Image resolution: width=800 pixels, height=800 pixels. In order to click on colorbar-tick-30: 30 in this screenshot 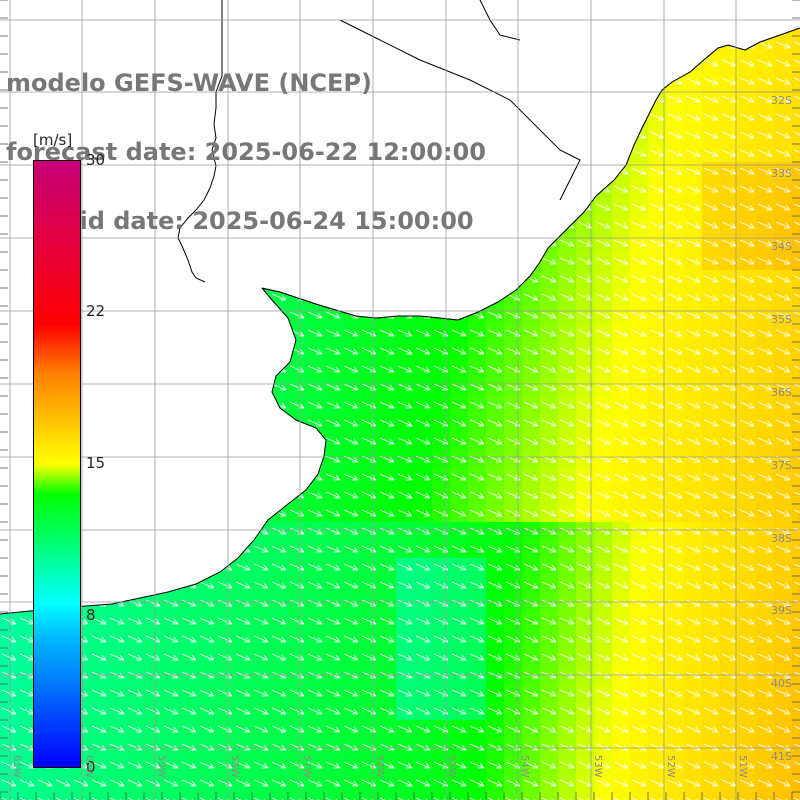, I will do `click(96, 160)`.